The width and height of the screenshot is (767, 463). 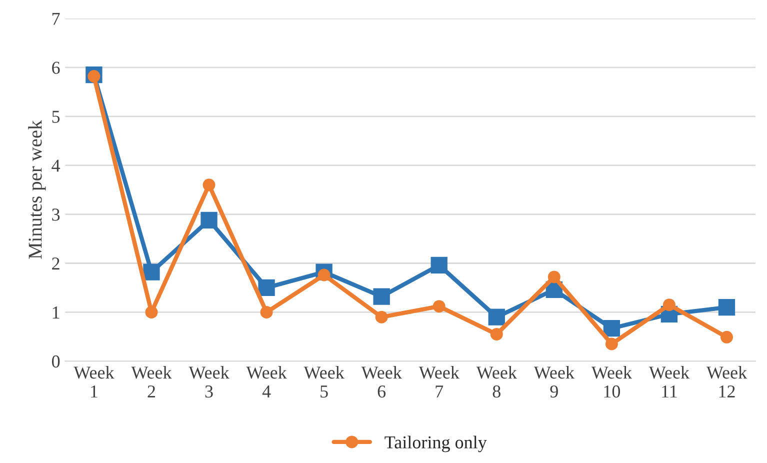 What do you see at coordinates (324, 382) in the screenshot?
I see `x-tick-label: Week 5` at bounding box center [324, 382].